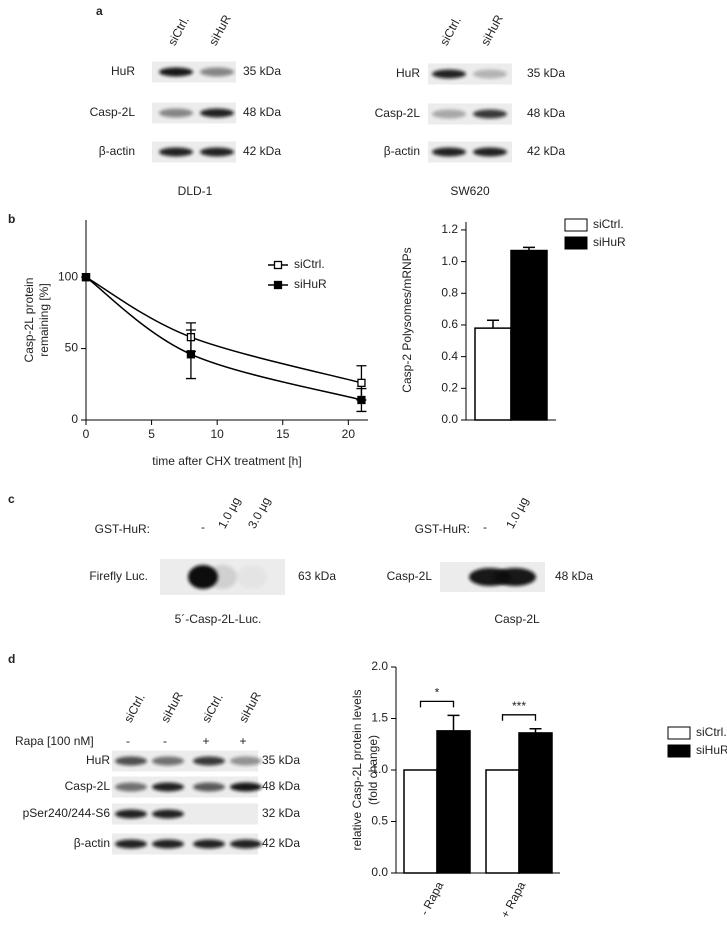  Describe the element at coordinates (151, 434) in the screenshot. I see `x-tick-label: 5` at that location.